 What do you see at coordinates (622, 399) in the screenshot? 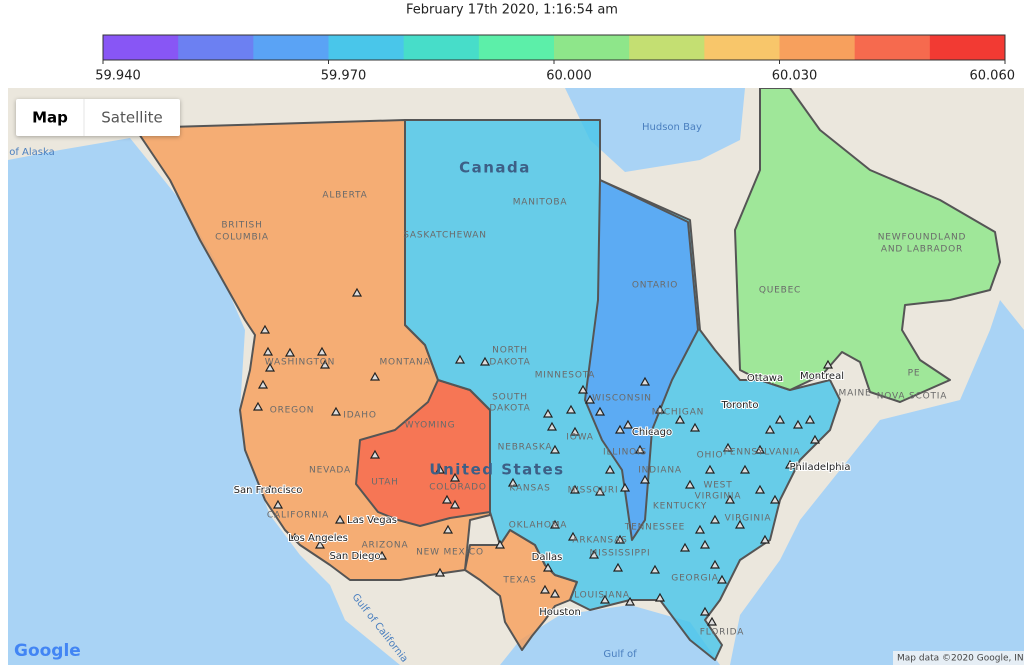
I see `state-label: WISCONSIN` at bounding box center [622, 399].